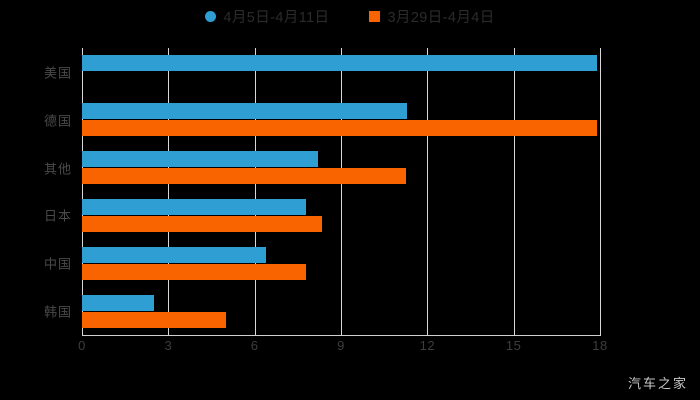  I want to click on bar-中国-series-1, so click(194, 271).